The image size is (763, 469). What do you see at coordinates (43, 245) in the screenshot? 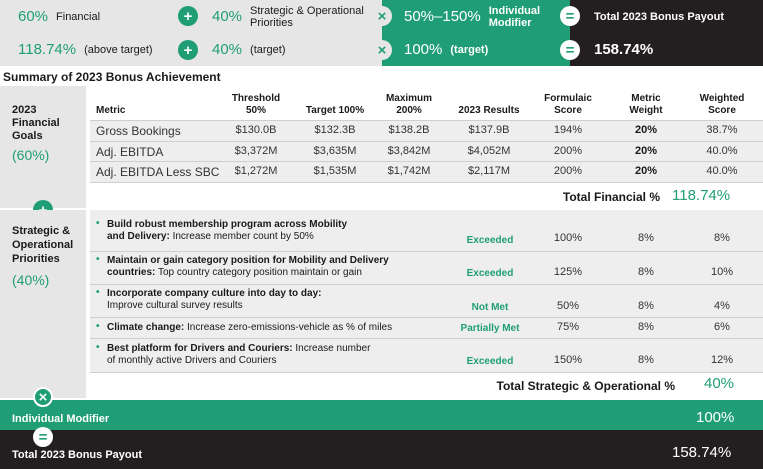
I see `strategic-side-label-2: Operational` at bounding box center [43, 245].